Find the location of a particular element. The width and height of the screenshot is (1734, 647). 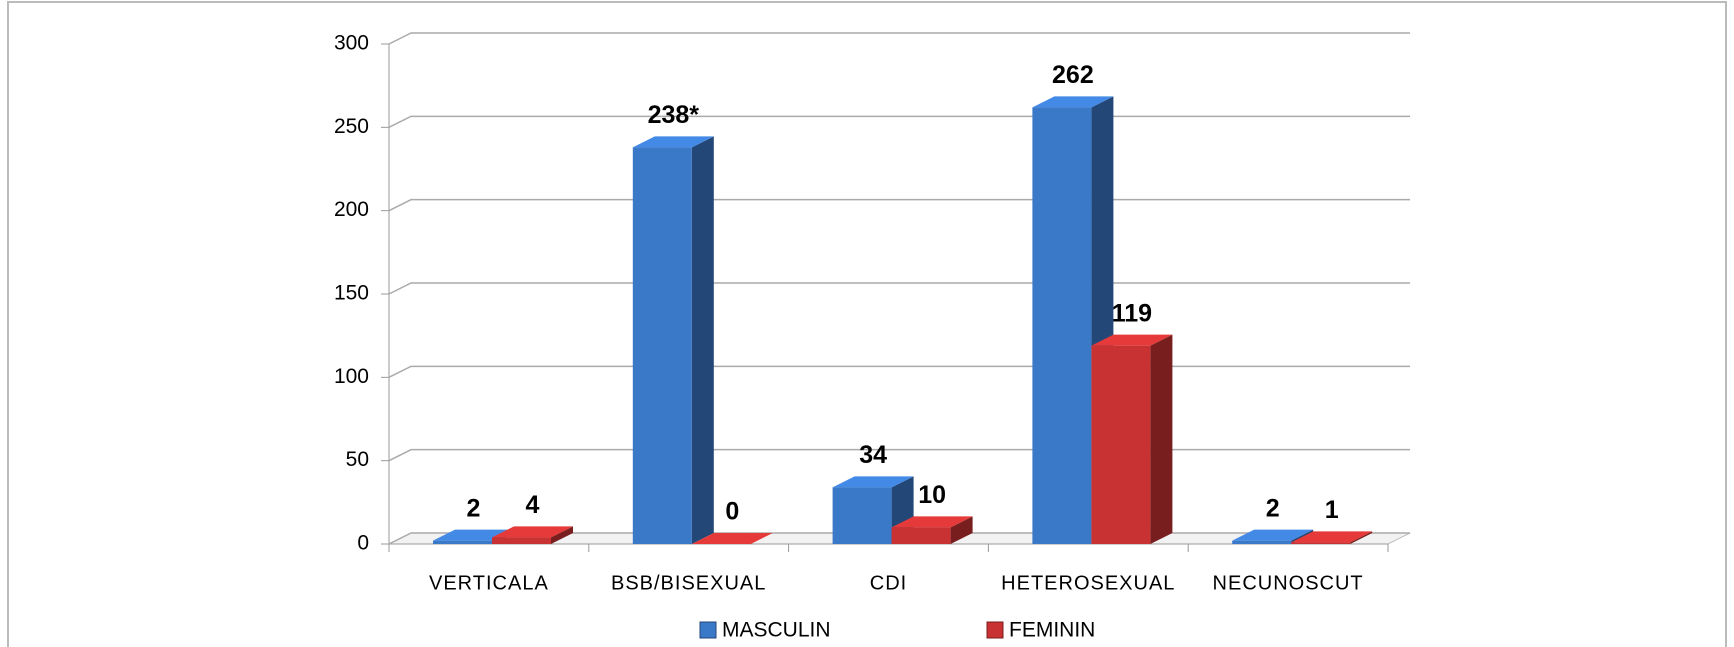

y-tick-label: 300 is located at coordinates (351, 43).